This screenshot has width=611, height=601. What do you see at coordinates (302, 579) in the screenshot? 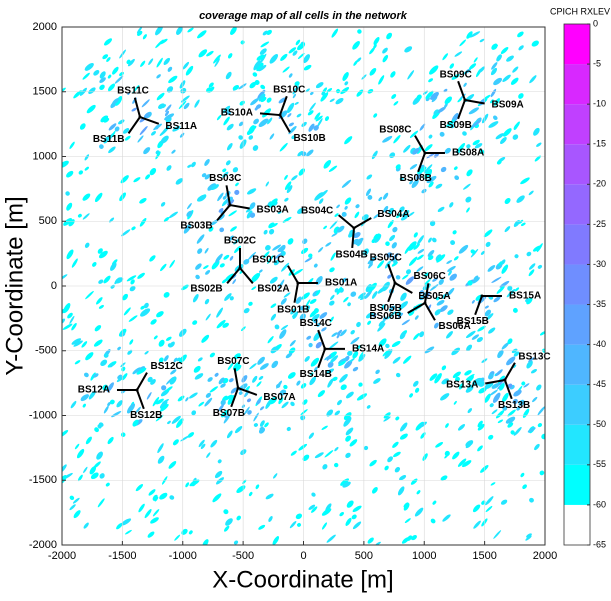
I see `x-axis-label: X-Coordinate [m]` at bounding box center [302, 579].